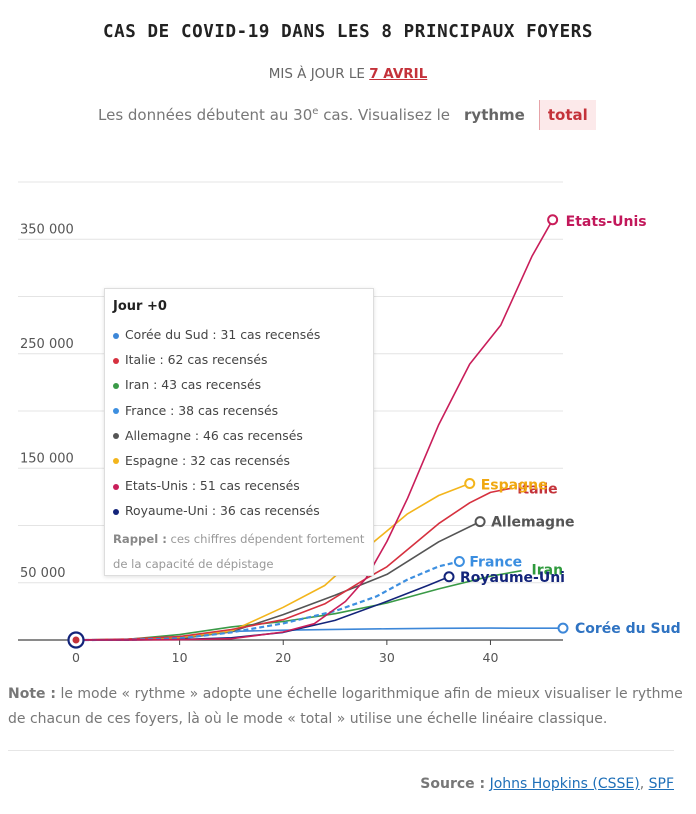 This screenshot has height=814, width=696. What do you see at coordinates (76, 640) in the screenshot?
I see `origin-marker-center` at bounding box center [76, 640].